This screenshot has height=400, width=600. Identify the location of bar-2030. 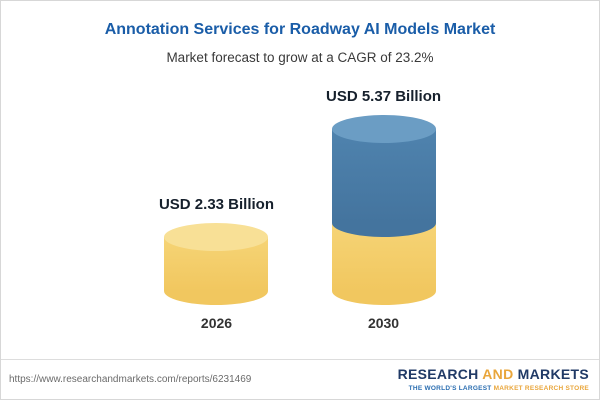
(383, 210).